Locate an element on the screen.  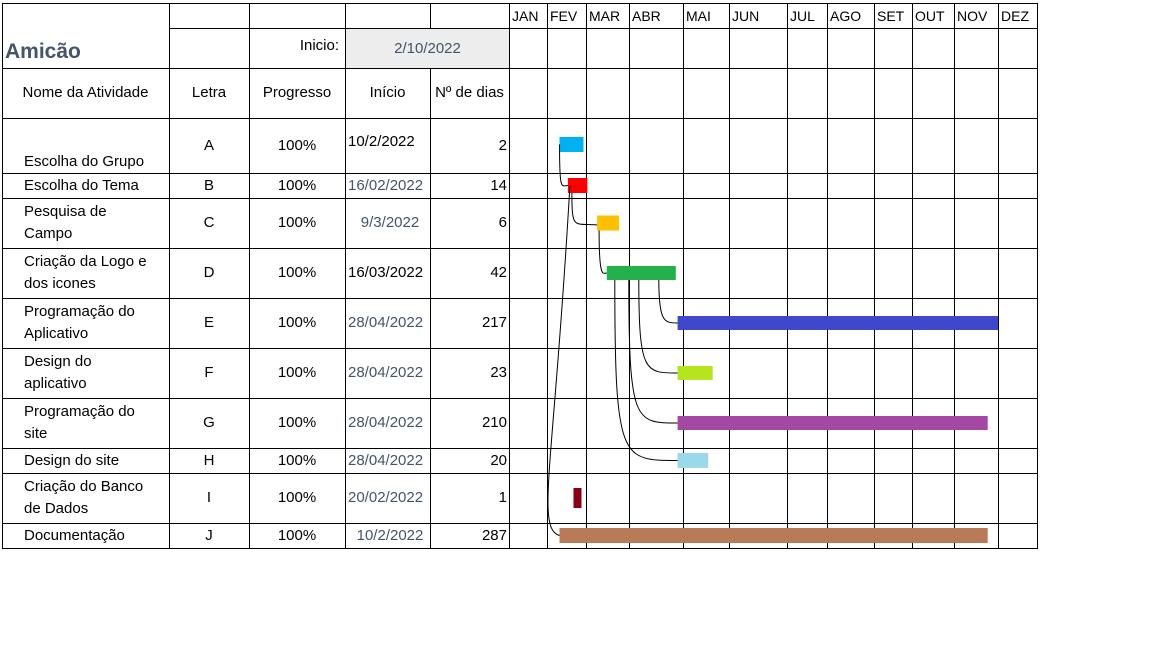
activity-name: Pesquisa de Campo is located at coordinates (65, 222).